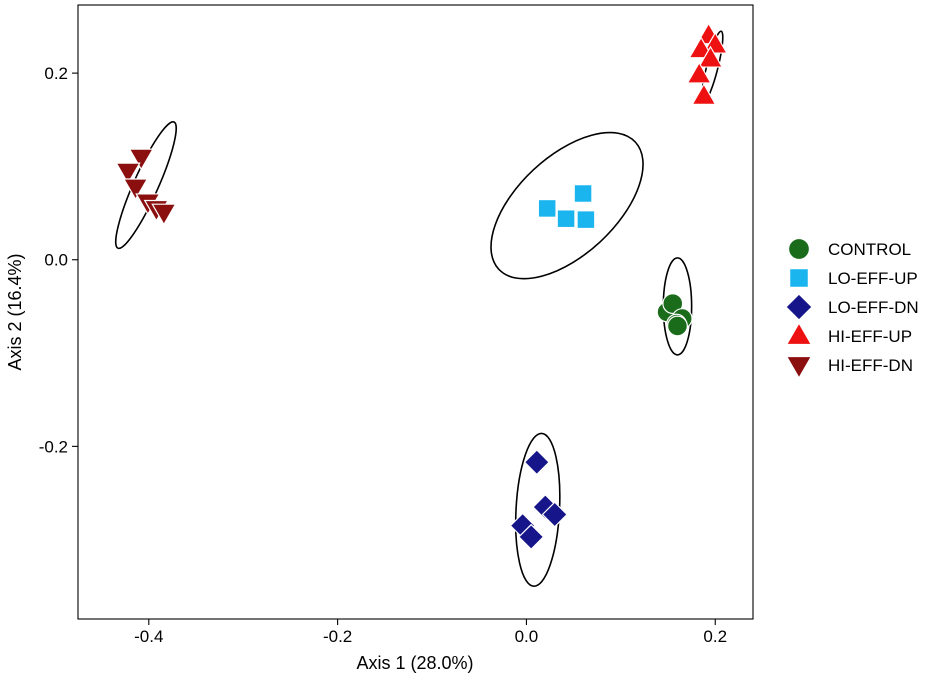 Image resolution: width=943 pixels, height=679 pixels. Describe the element at coordinates (337, 636) in the screenshot. I see `x-tick-label: -0.2` at that location.